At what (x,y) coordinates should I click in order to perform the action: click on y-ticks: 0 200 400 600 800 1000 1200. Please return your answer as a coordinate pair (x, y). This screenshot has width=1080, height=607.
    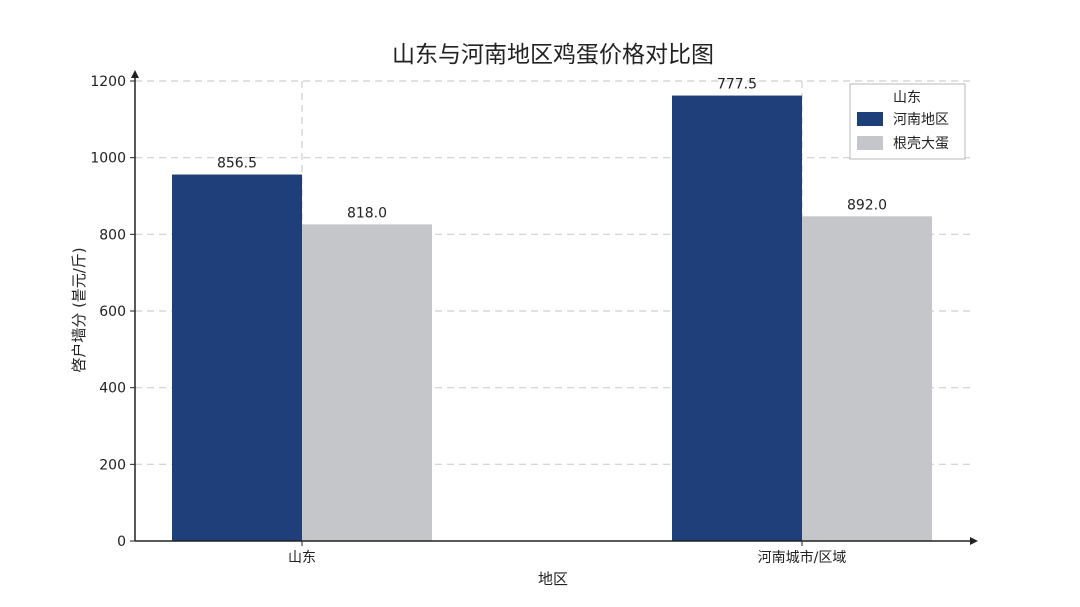
    Looking at the image, I should click on (112, 312).